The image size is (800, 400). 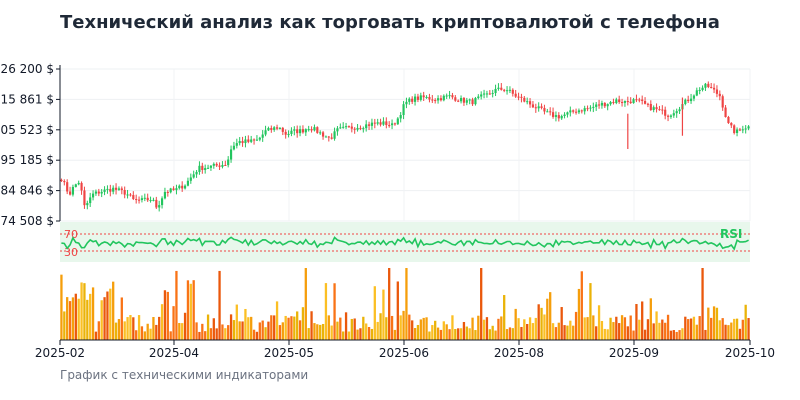 What do you see at coordinates (405, 242) in the screenshot?
I see `rsi-background` at bounding box center [405, 242].